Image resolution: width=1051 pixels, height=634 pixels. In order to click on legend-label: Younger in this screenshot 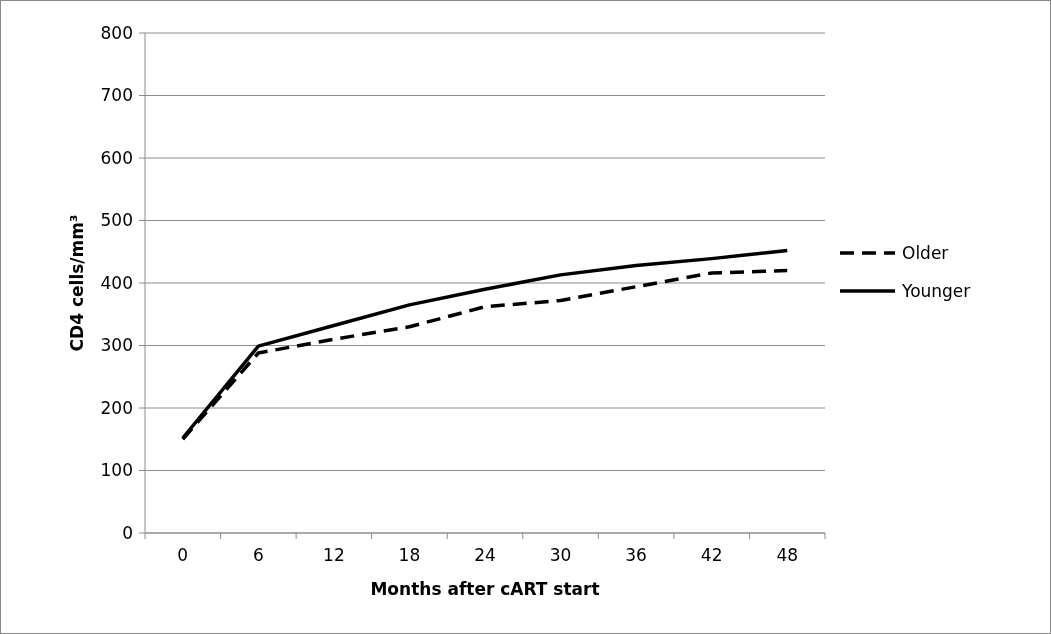, I will do `click(936, 290)`.